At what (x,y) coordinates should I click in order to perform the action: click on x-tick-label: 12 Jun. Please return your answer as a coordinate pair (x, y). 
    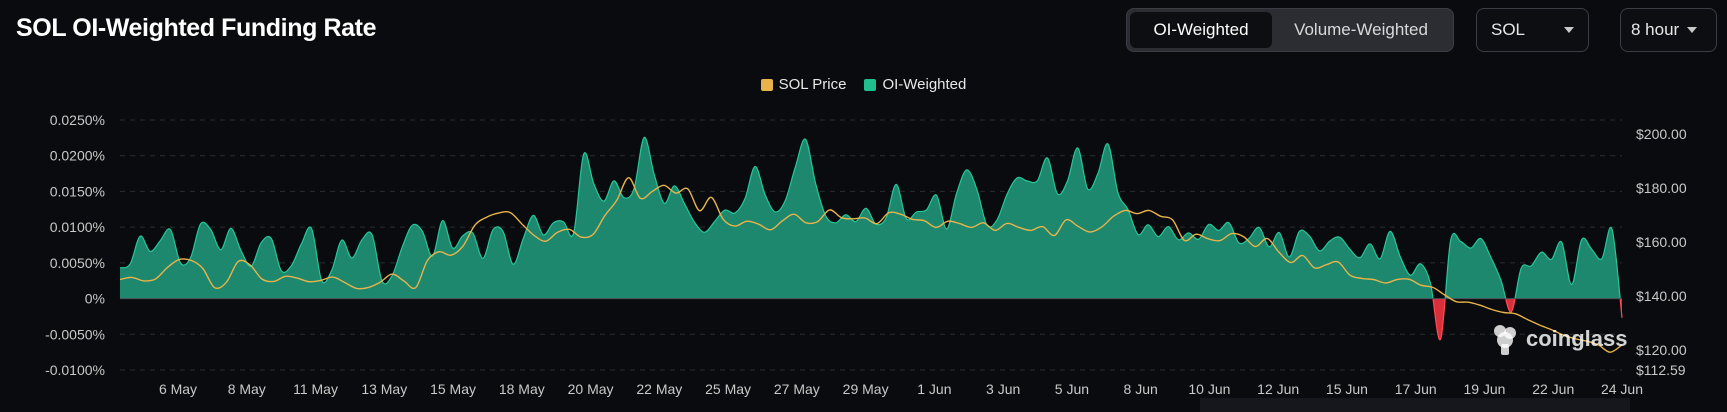
    Looking at the image, I should click on (1278, 389).